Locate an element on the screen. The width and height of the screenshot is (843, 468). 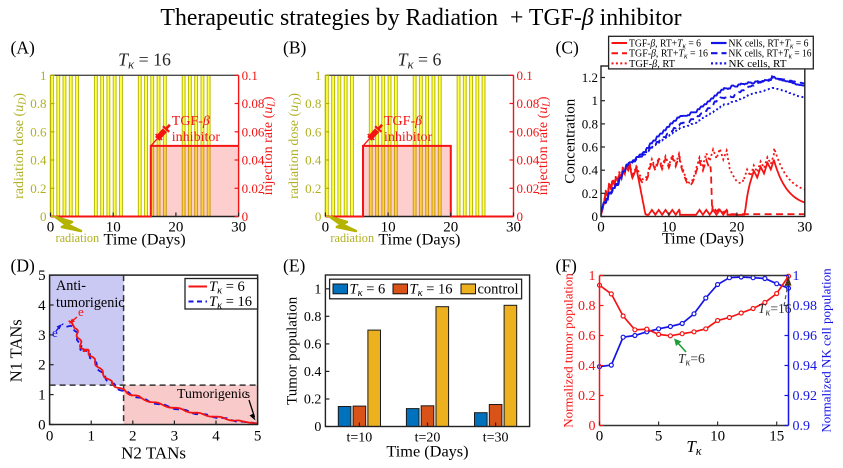
svg-text: 0.1 is located at coordinates (250, 75).